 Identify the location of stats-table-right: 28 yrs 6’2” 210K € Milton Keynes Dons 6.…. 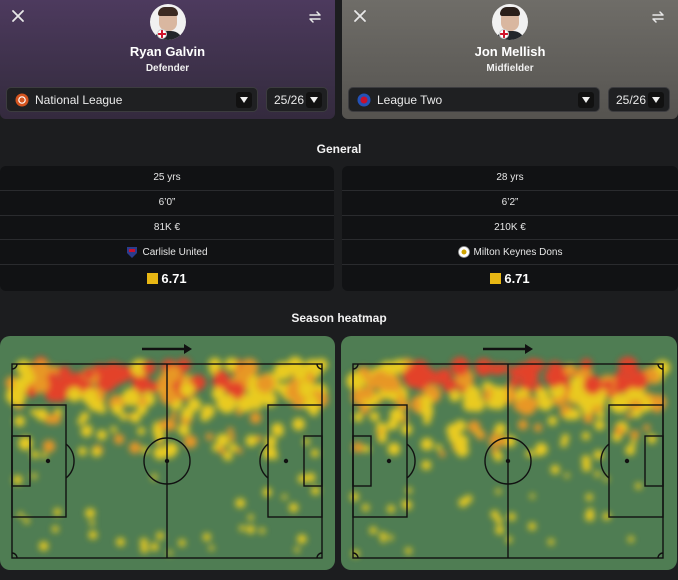
(510, 229).